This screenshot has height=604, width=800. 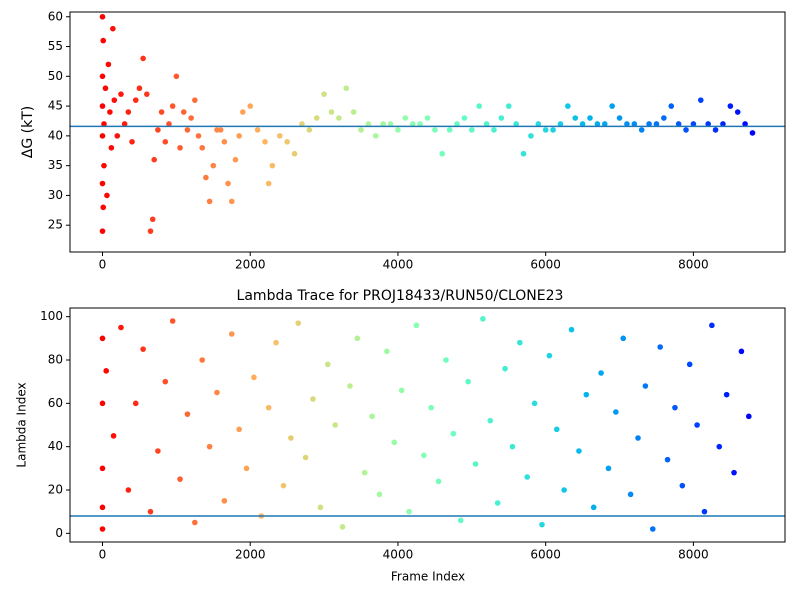 I want to click on y-tick-label: 25, so click(x=55, y=225).